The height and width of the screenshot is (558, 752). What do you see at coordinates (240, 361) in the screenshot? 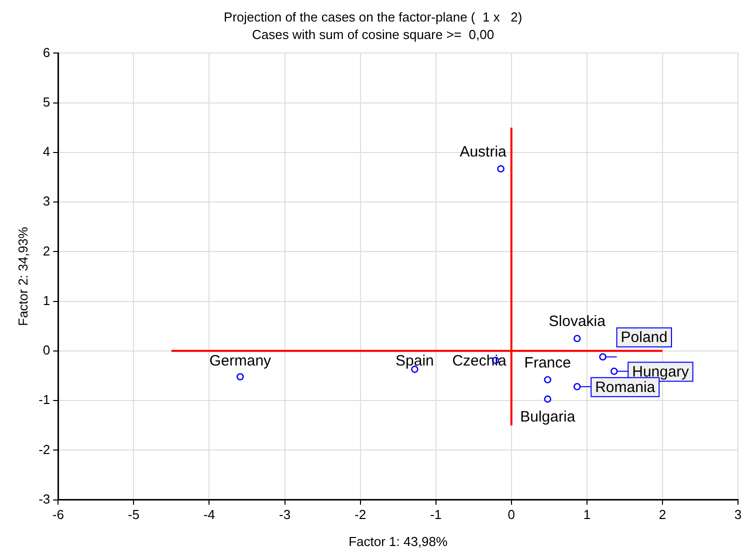
I see `annotation: Germany` at bounding box center [240, 361].